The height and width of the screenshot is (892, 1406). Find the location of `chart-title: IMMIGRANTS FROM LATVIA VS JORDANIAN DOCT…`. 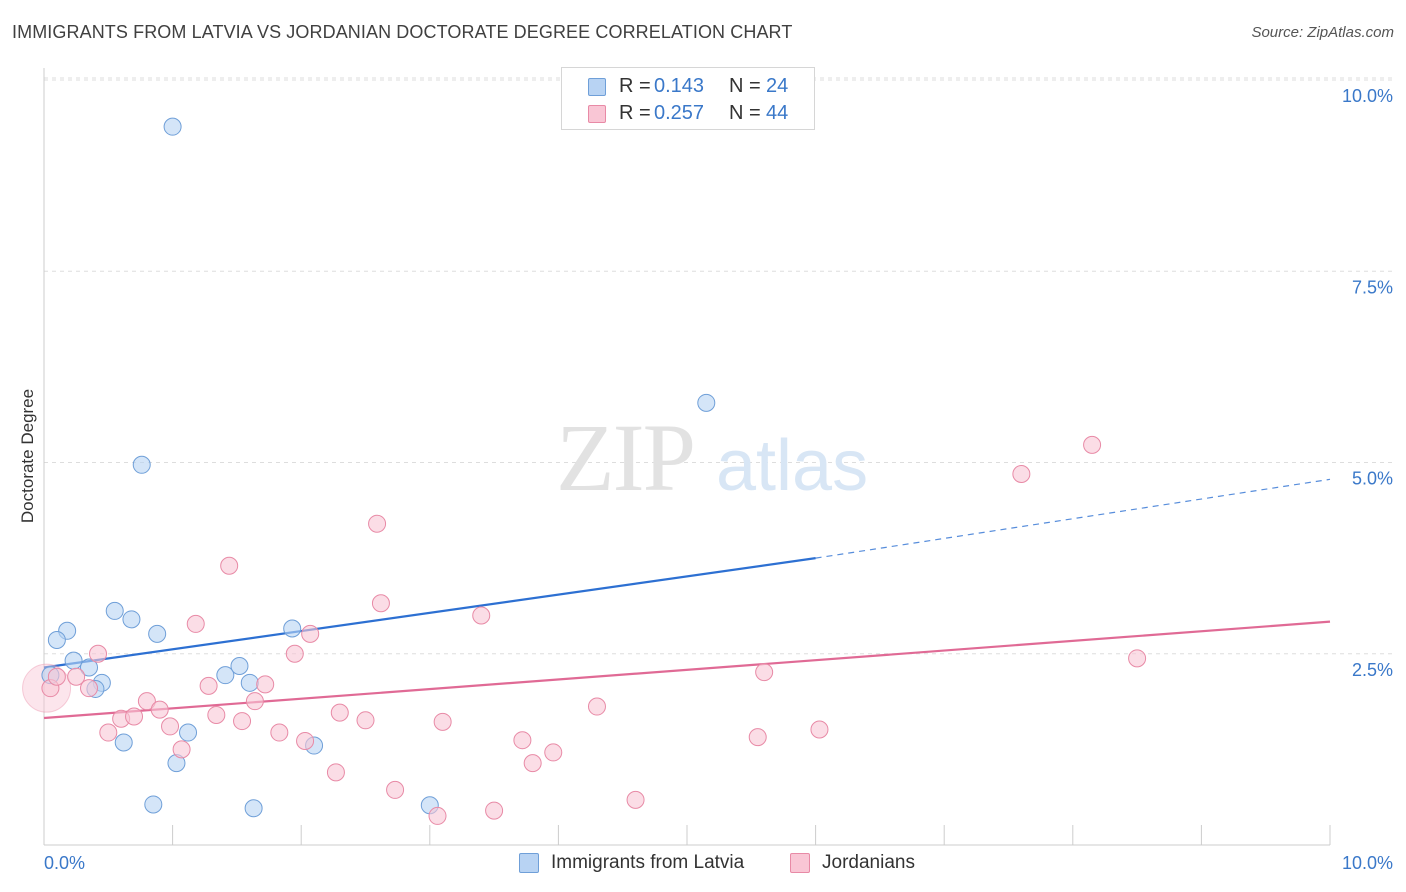

chart-title: IMMIGRANTS FROM LATVIA VS JORDANIAN DOCT… is located at coordinates (402, 32).